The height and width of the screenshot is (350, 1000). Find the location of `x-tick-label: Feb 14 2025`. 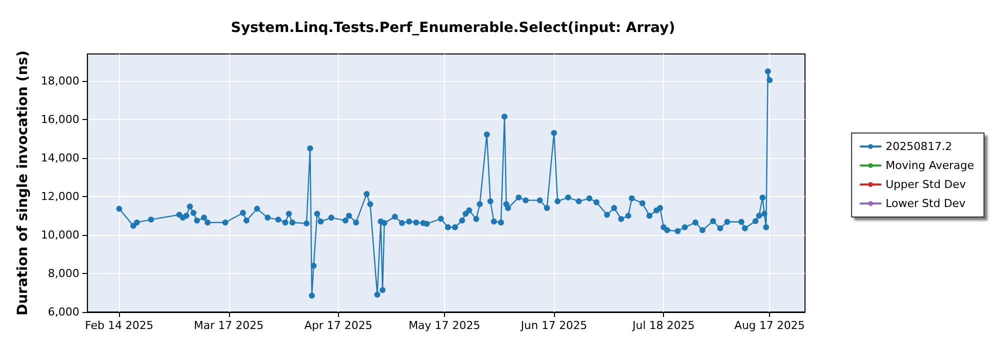

x-tick-label: Feb 14 2025 is located at coordinates (119, 325).